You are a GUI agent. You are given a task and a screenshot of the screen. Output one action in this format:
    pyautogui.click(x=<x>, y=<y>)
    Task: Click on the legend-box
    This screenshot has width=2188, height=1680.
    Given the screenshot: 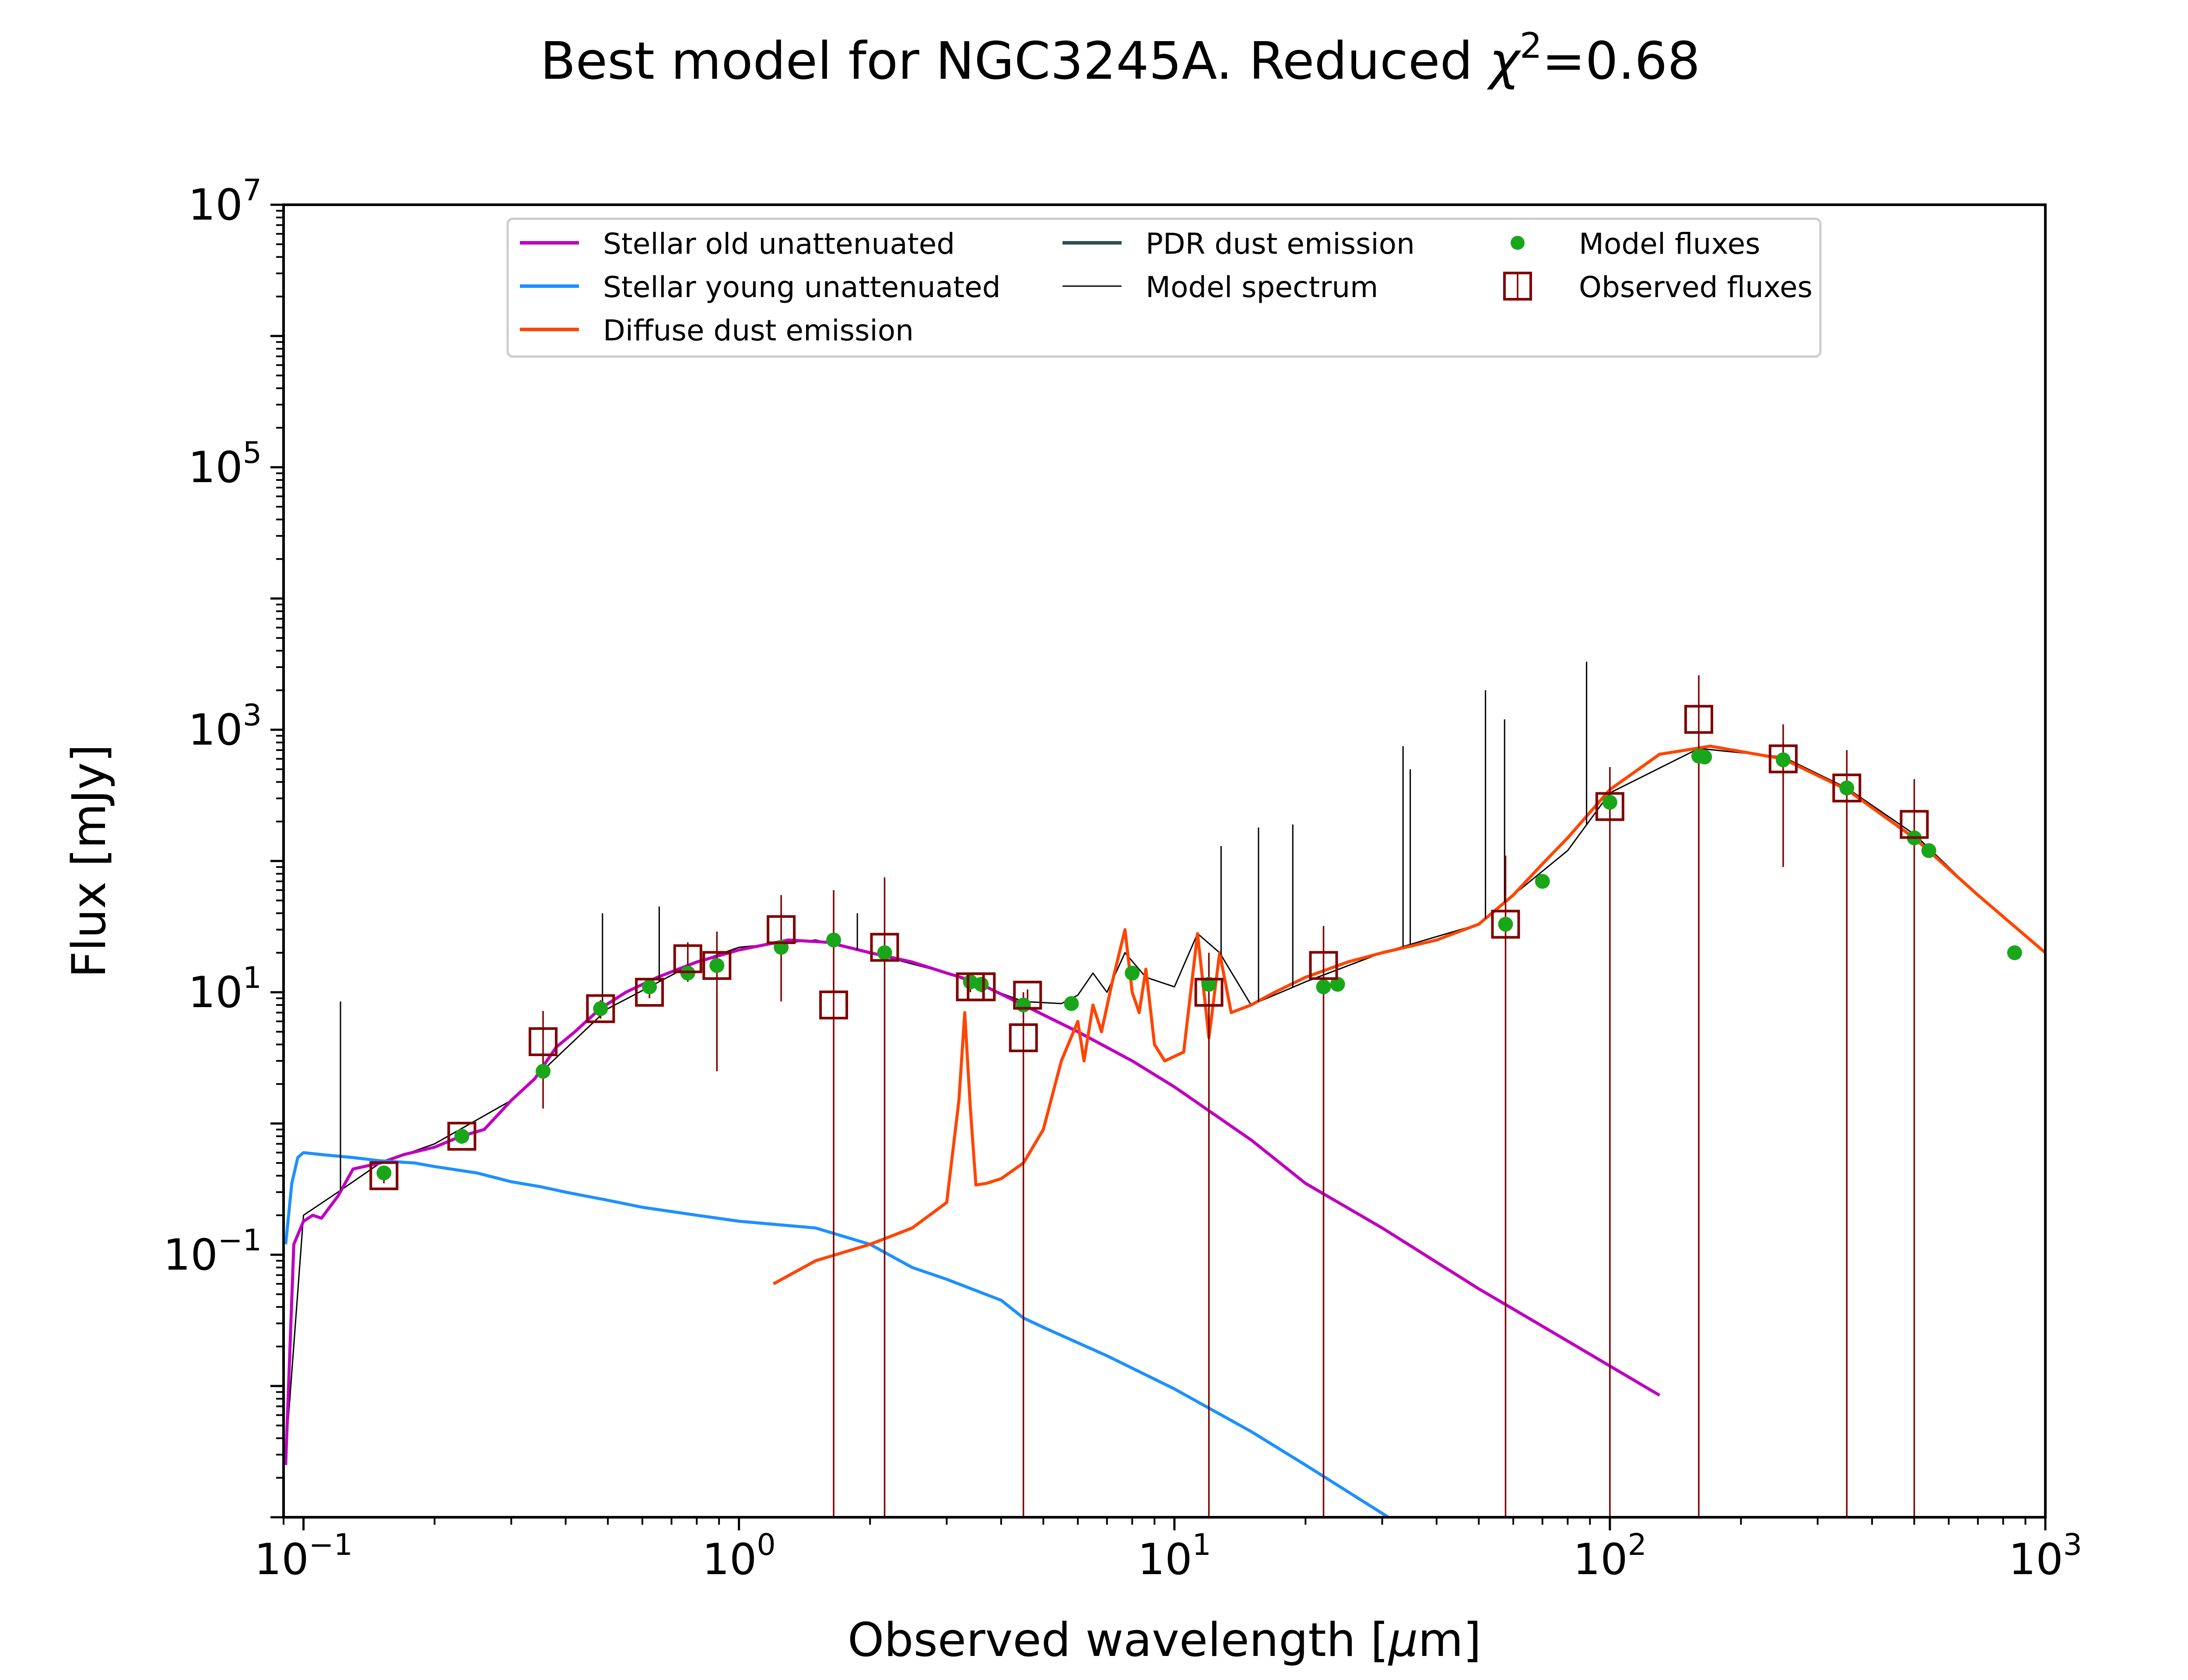 What is the action you would take?
    pyautogui.click(x=1164, y=287)
    